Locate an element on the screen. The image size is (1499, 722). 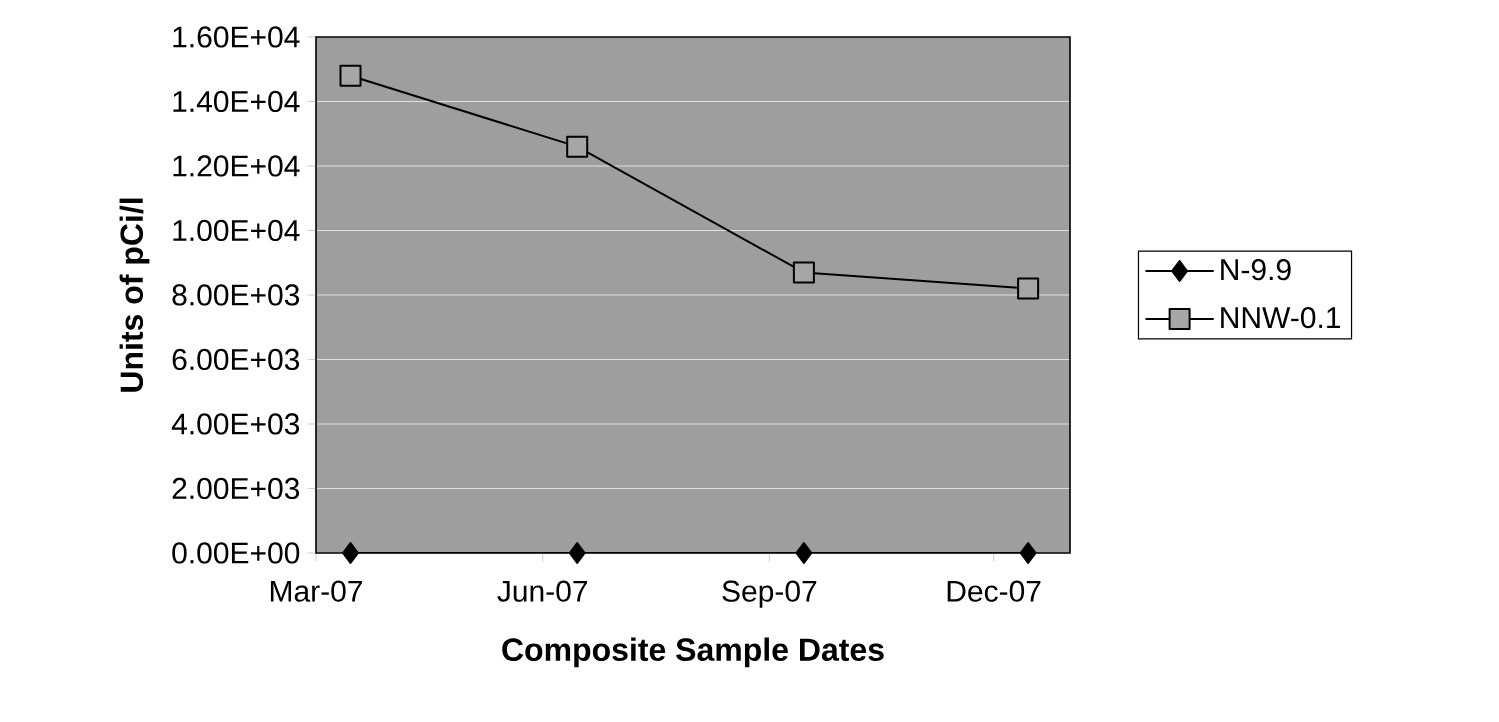
legend-label: N-9.9 is located at coordinates (1256, 270).